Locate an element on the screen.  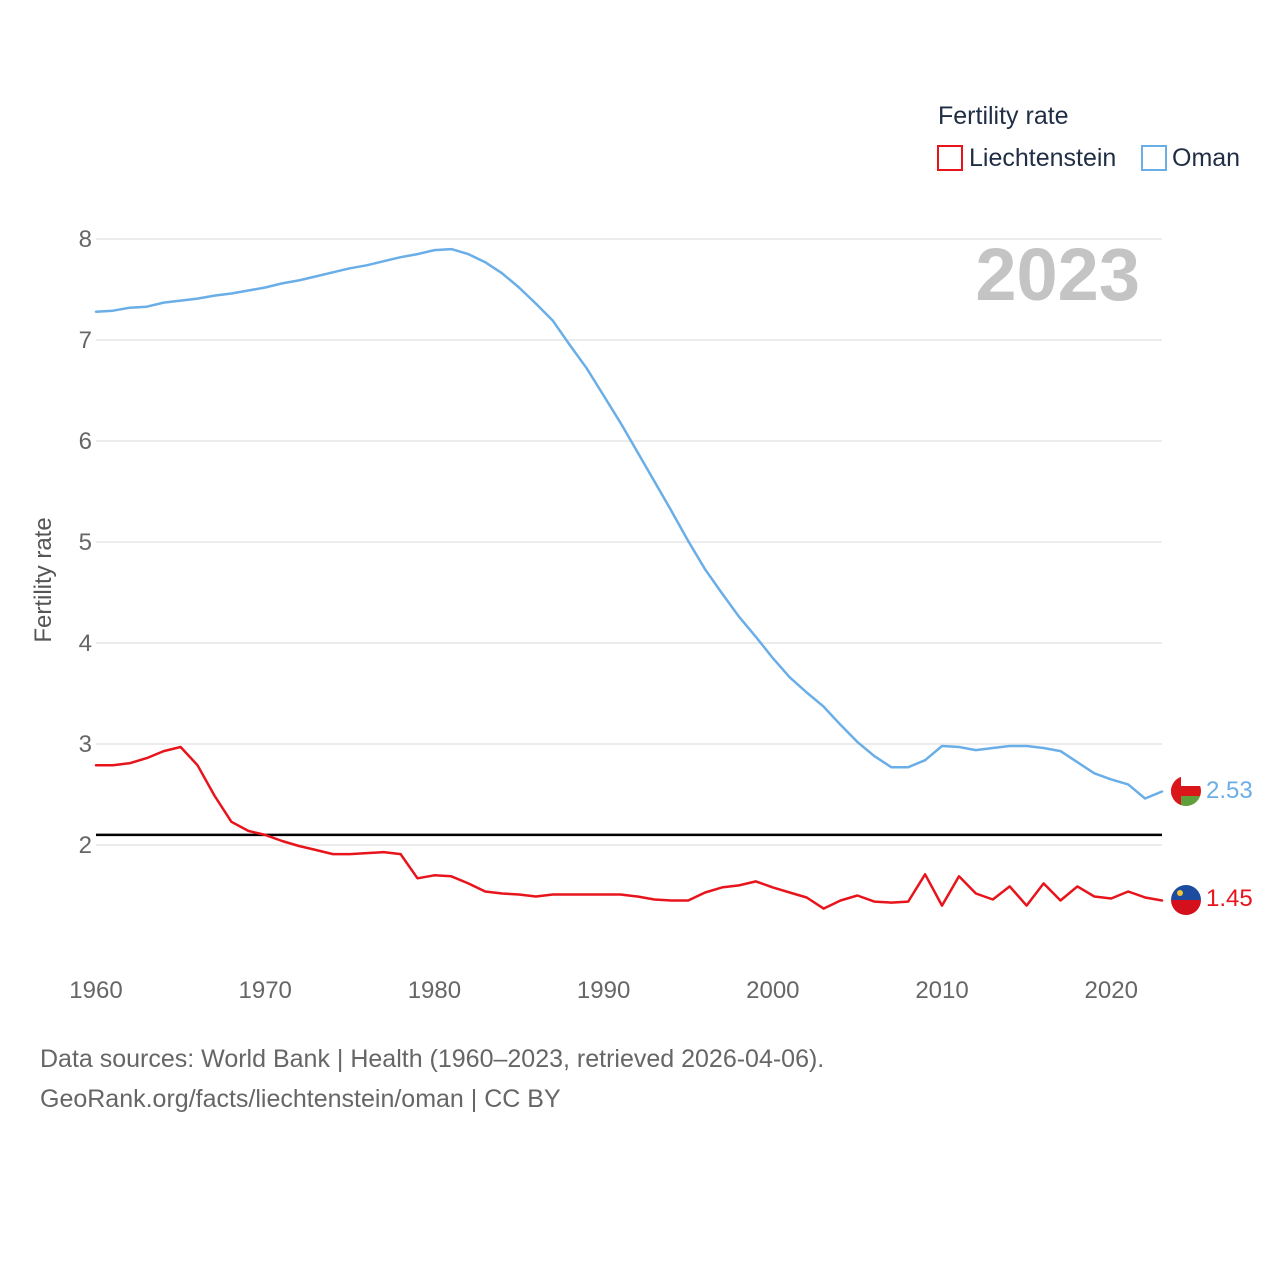
y-axis-ticks: 2 3 4 5 6 7 8 is located at coordinates (85, 542).